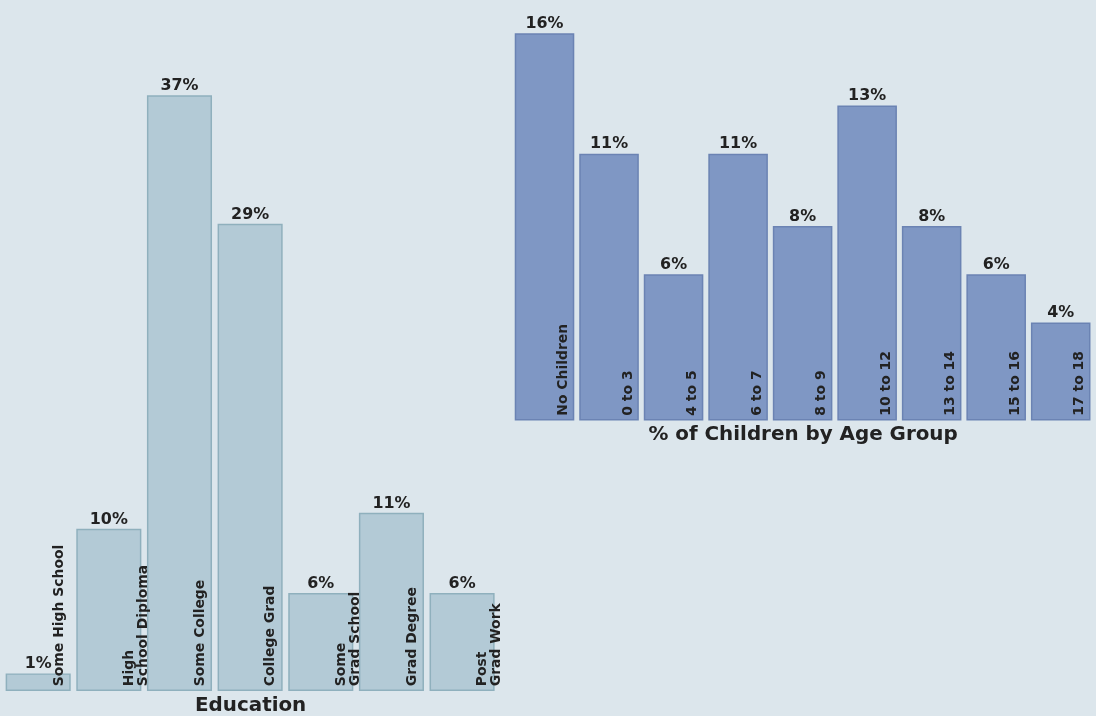 Image resolution: width=1096 pixels, height=721 pixels. I want to click on data-label: 37%, so click(179, 85).